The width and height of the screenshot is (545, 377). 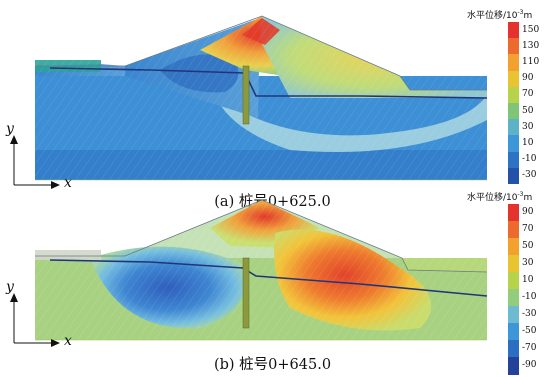 I want to click on colorbar-tick-label: -70, so click(x=529, y=348).